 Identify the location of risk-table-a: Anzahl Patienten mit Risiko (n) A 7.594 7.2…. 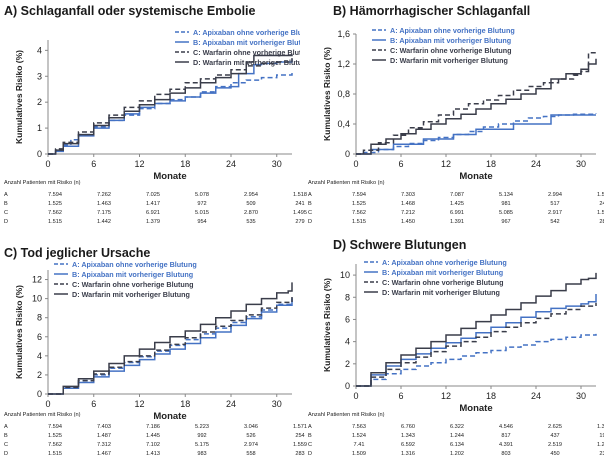
(153, 205).